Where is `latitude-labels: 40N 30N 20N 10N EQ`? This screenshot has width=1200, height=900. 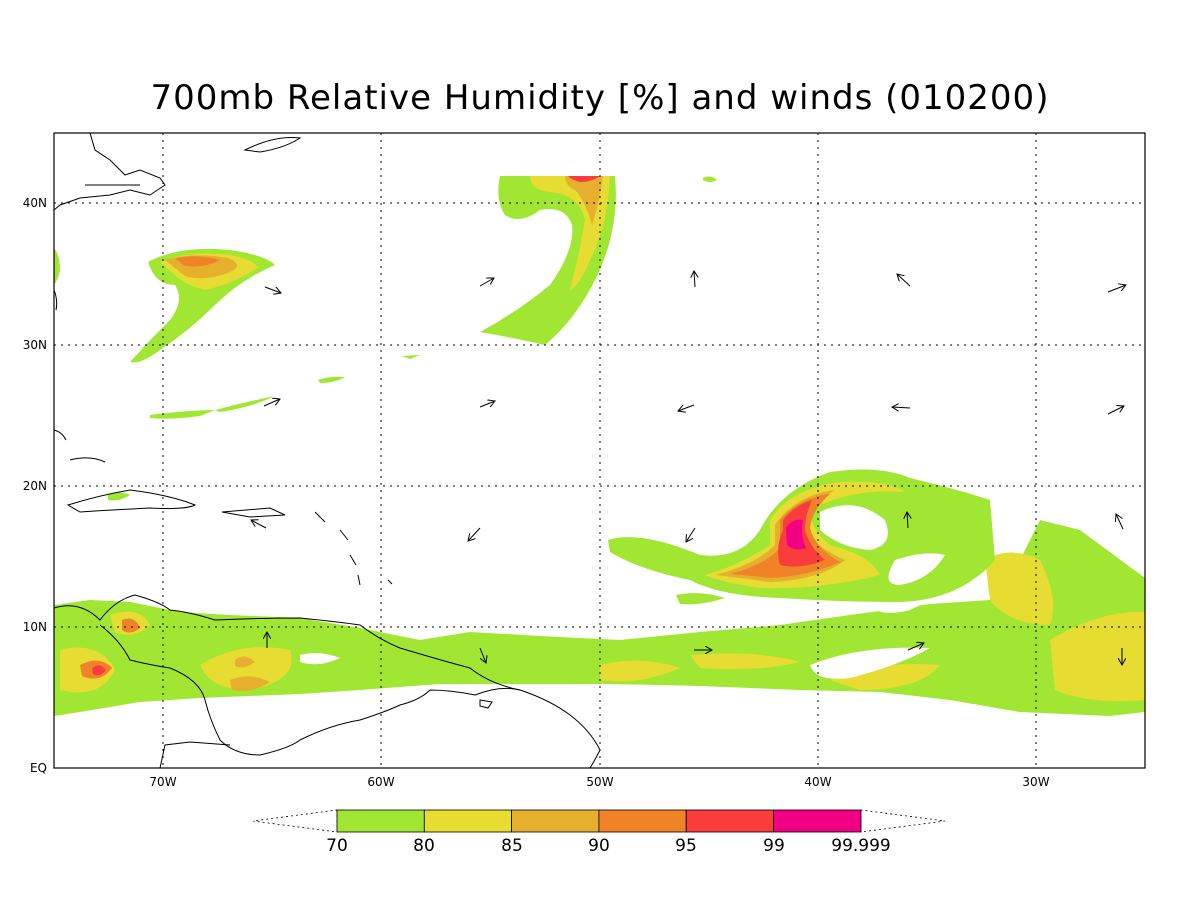
latitude-labels: 40N 30N 20N 10N EQ is located at coordinates (35, 485).